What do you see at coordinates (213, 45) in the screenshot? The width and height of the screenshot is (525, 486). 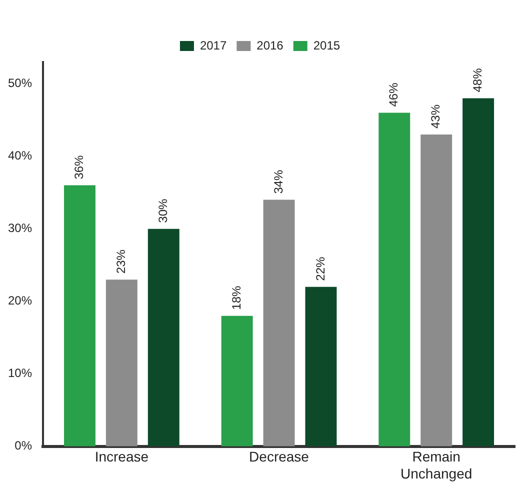 I see `legend-label: 2017` at bounding box center [213, 45].